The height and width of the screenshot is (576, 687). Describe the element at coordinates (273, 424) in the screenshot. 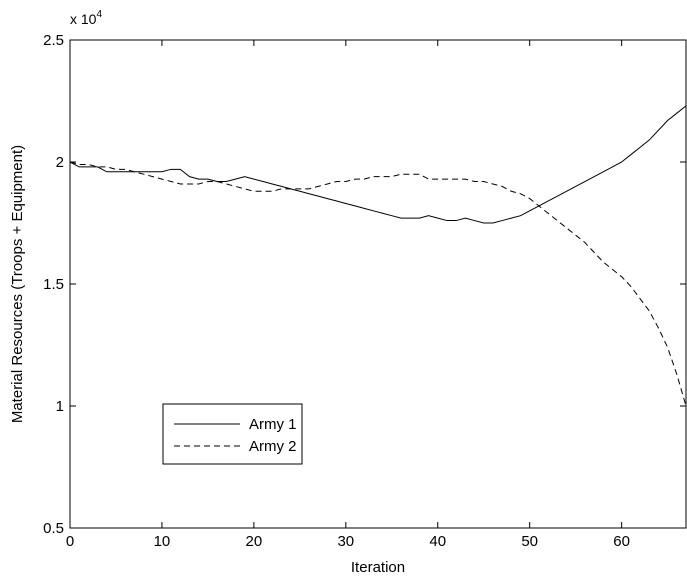

I see `legend-label-army-1: Army 1` at that location.